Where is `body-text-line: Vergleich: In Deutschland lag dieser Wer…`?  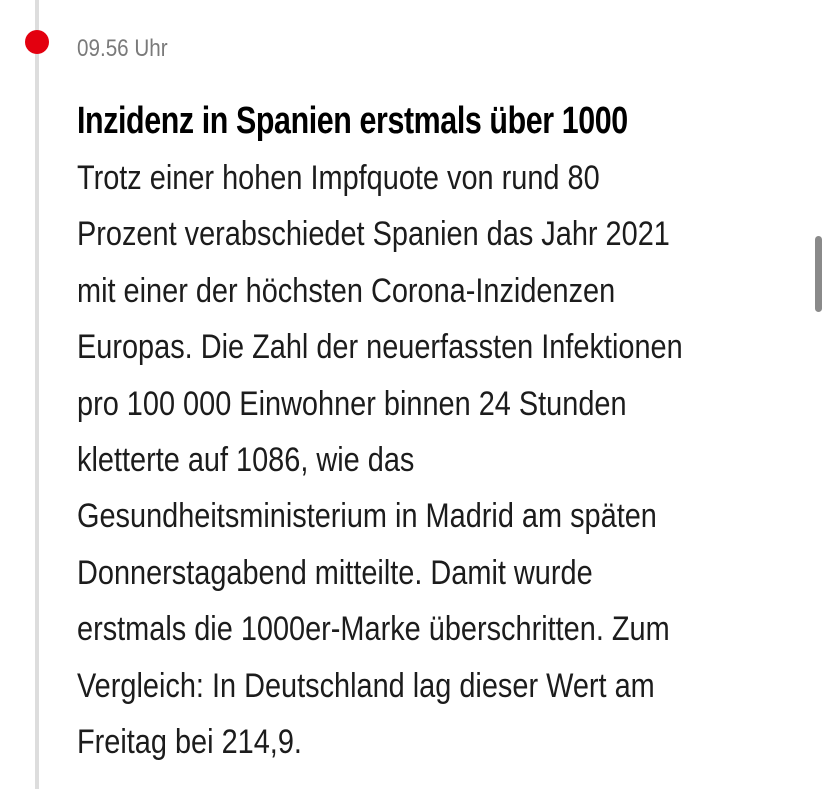
body-text-line: Vergleich: In Deutschland lag dieser Wer… is located at coordinates (366, 685).